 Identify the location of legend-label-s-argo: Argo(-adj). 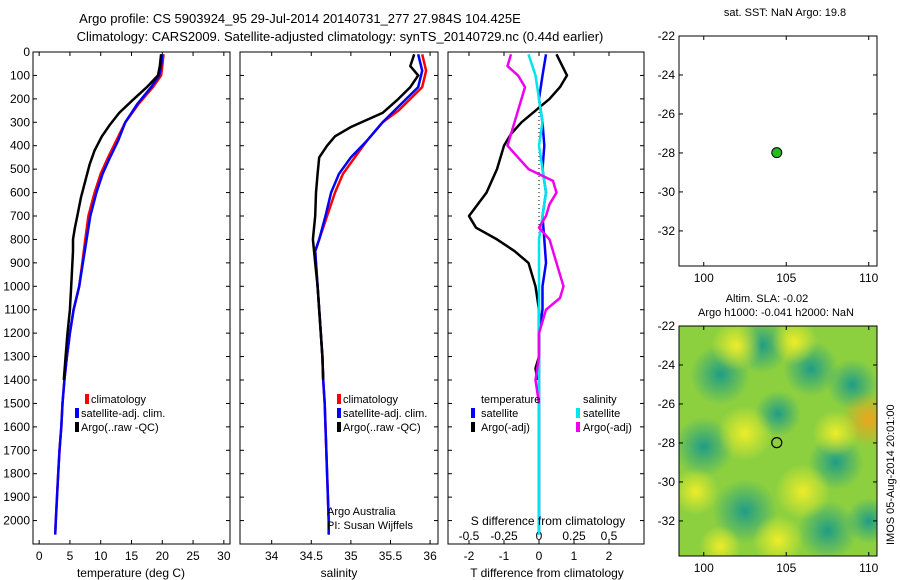
(607, 428).